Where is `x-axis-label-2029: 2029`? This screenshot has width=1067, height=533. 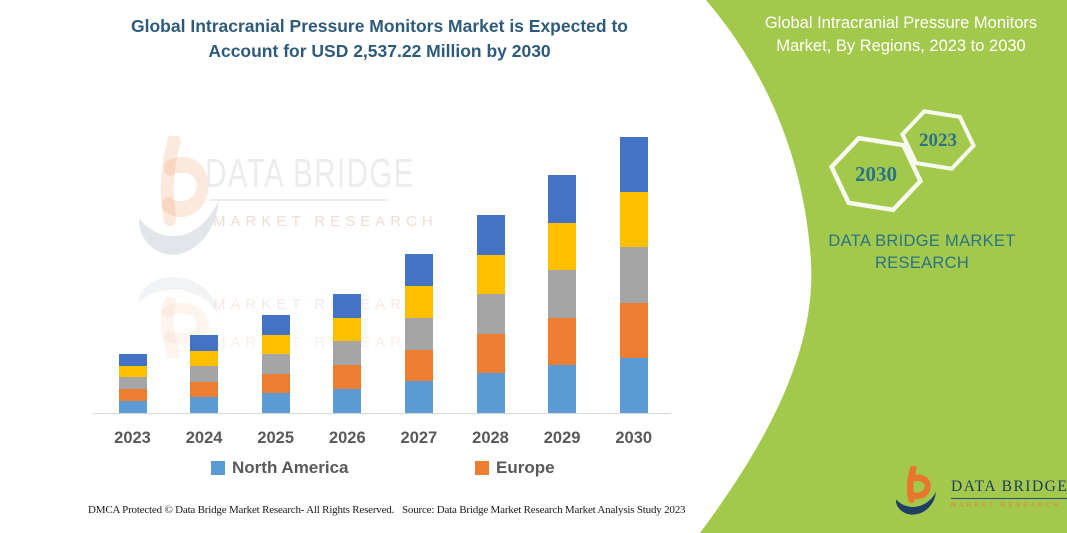 x-axis-label-2029: 2029 is located at coordinates (562, 438).